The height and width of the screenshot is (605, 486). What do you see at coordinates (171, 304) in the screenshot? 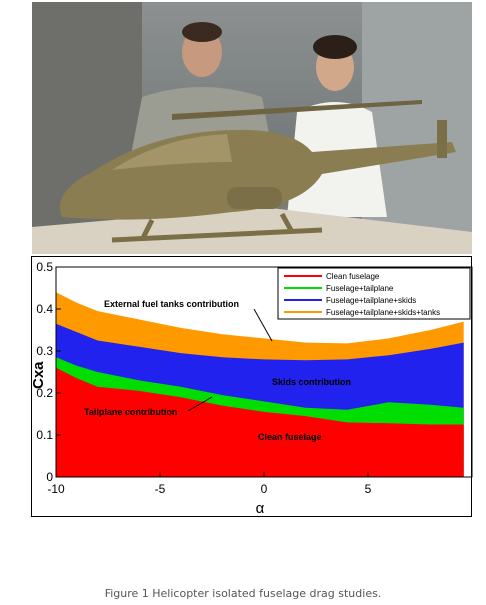
I see `annotation-tanks: External fuel tanks contribution` at bounding box center [171, 304].